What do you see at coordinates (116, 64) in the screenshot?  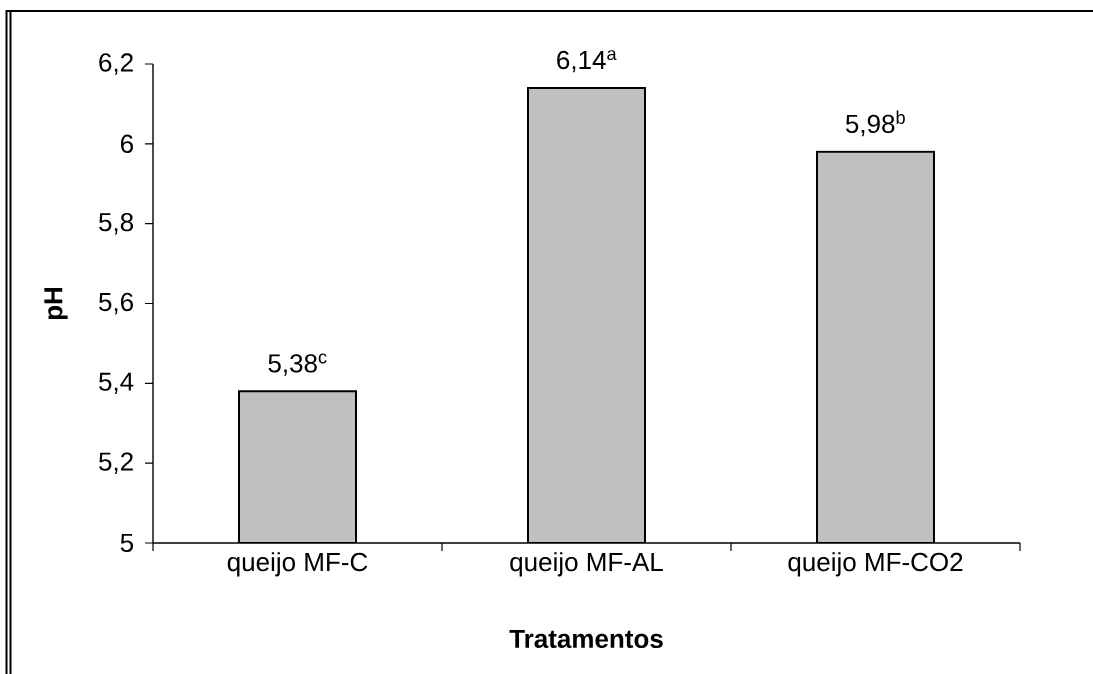 I see `y-tick-label: 6,2` at bounding box center [116, 64].